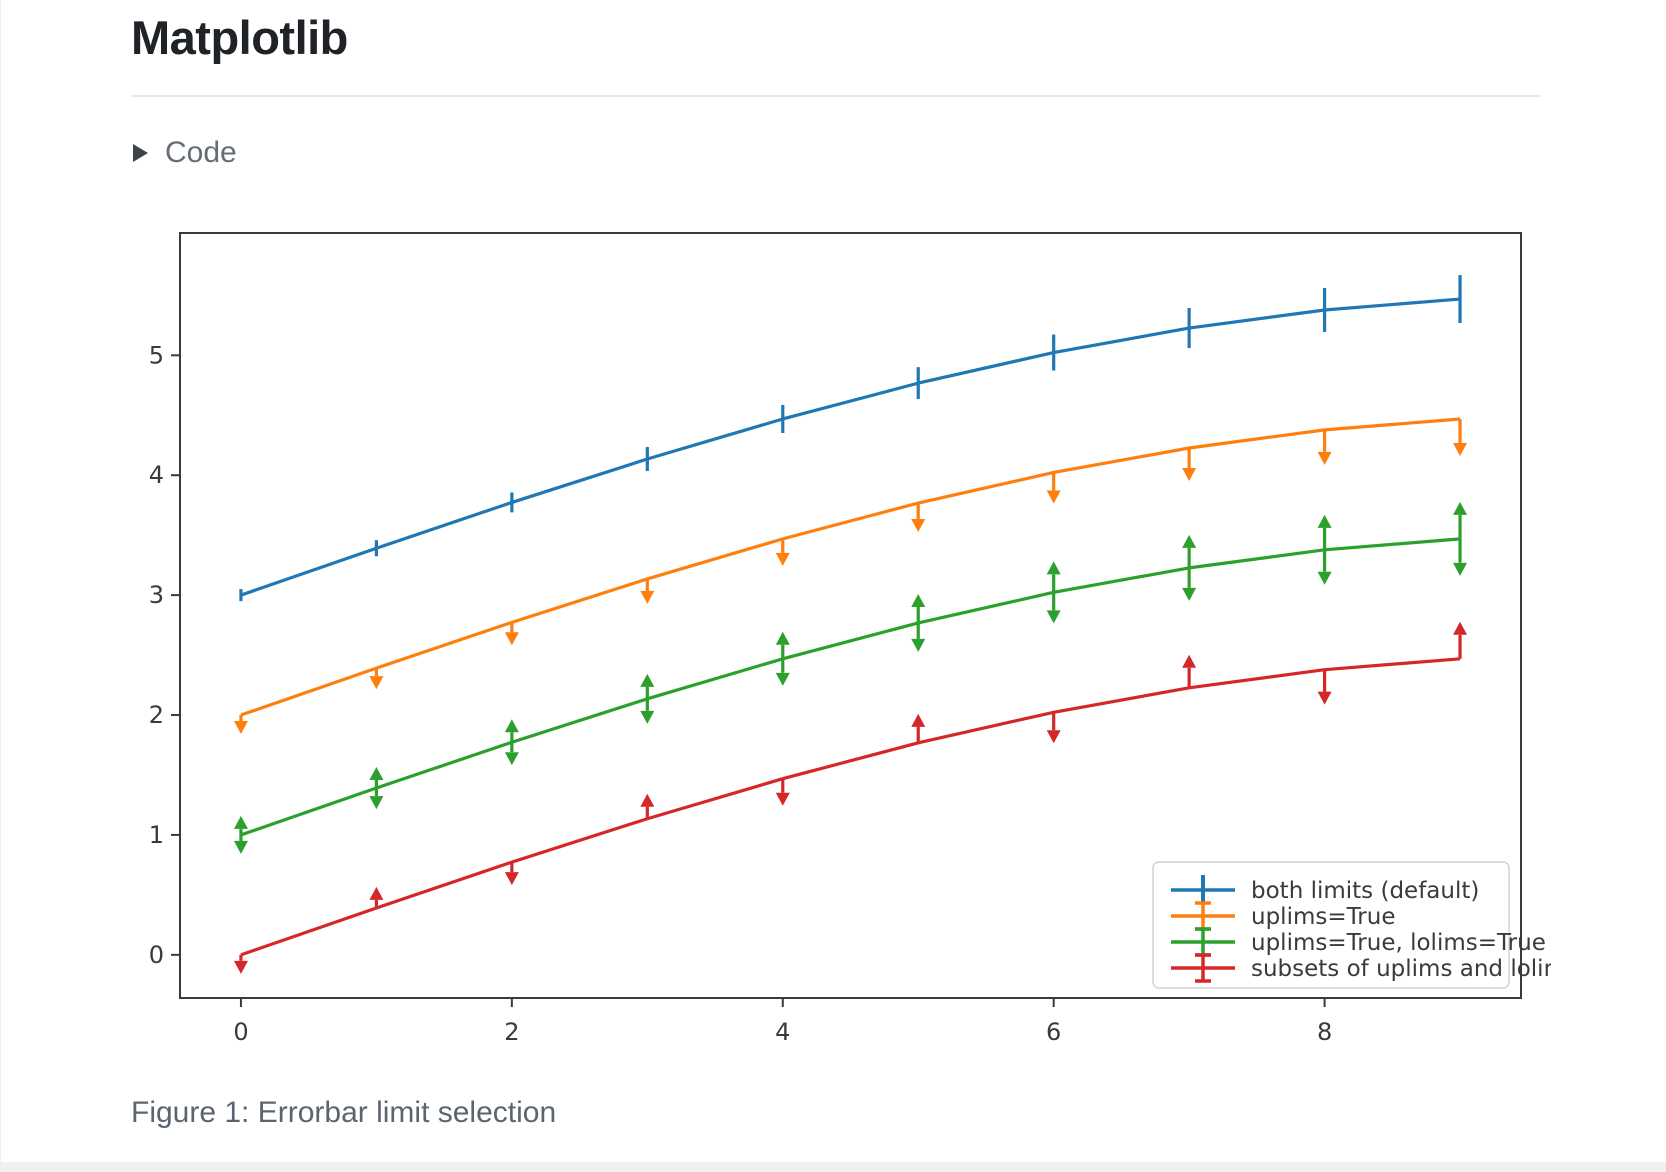 The height and width of the screenshot is (1172, 1666). I want to click on x-tick-label: 4, so click(782, 1032).